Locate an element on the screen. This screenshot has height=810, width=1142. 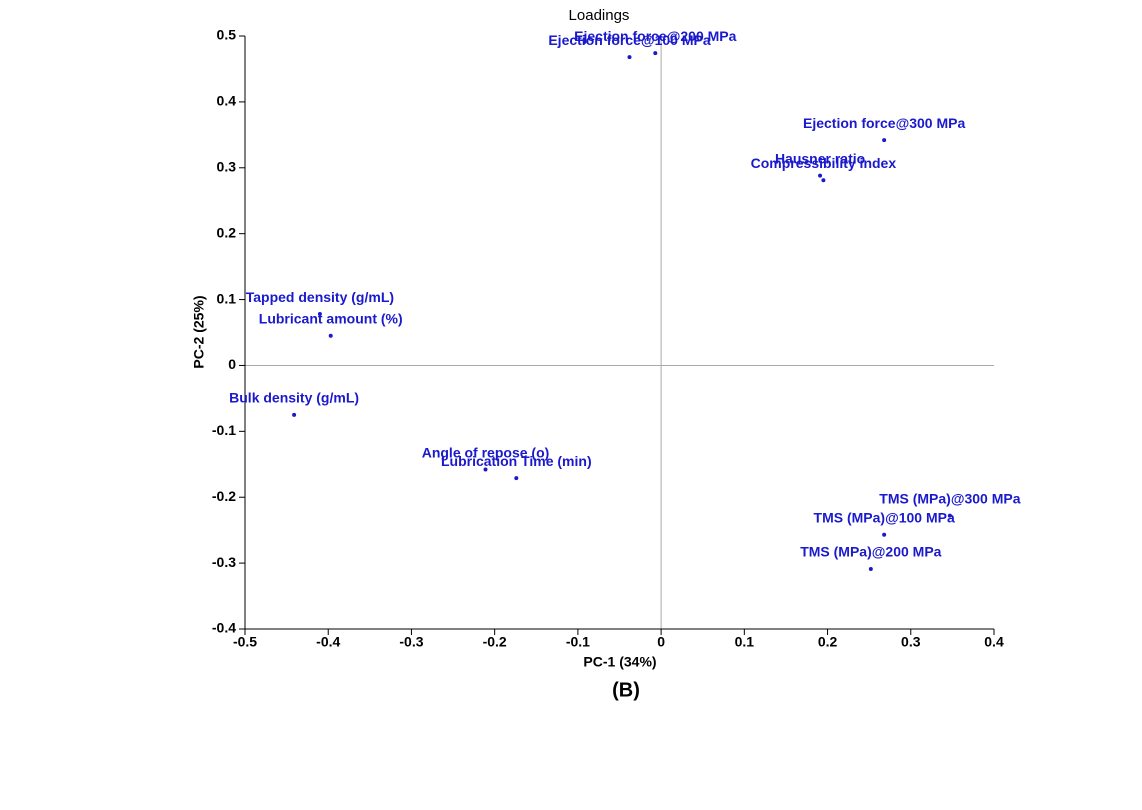
x-tick-label: -0.3 is located at coordinates (411, 642).